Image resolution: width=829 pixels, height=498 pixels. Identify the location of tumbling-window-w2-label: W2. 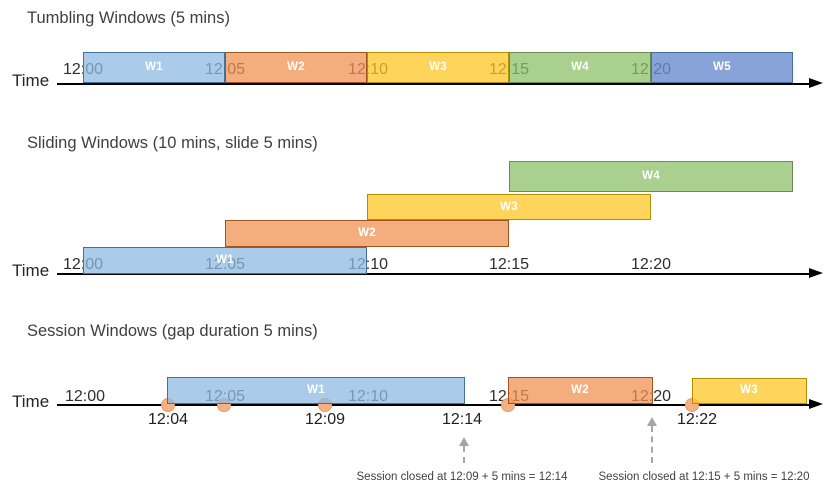
(296, 67).